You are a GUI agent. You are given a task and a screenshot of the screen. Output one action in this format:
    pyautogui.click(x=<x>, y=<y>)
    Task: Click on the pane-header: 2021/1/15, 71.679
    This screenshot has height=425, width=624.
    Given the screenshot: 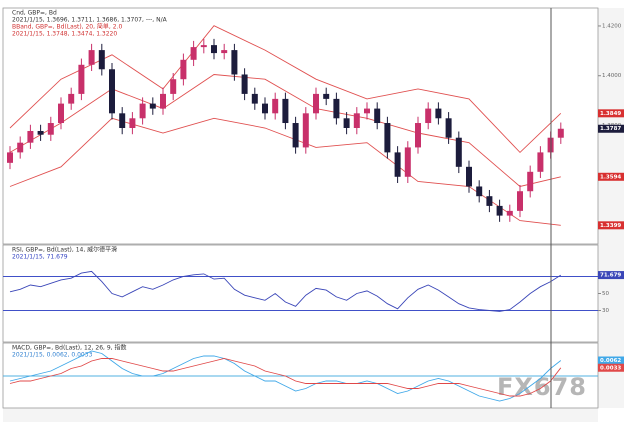 What is the action you would take?
    pyautogui.click(x=40, y=257)
    